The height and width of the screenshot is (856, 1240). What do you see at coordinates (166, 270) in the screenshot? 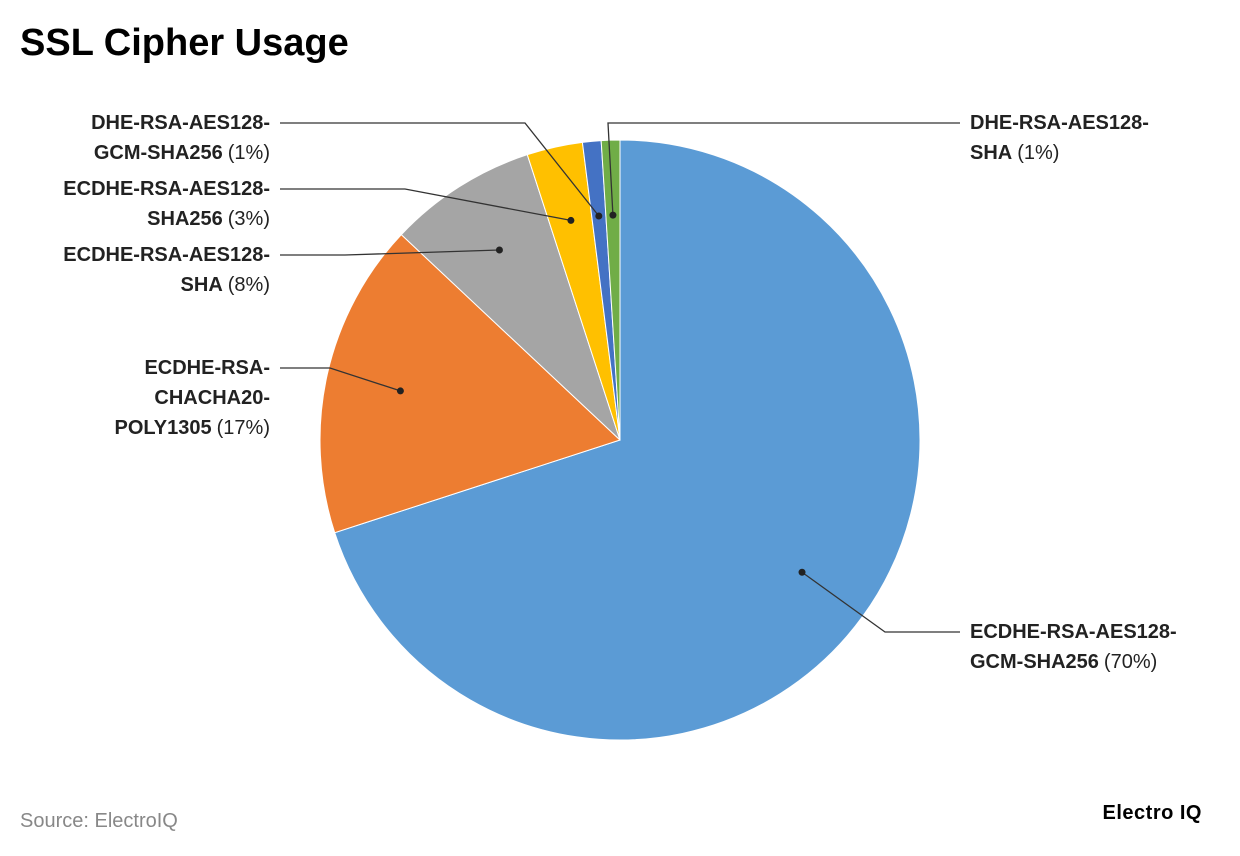
I see `slice-category: ECDHE-RSA-AES128-SHA` at bounding box center [166, 270].